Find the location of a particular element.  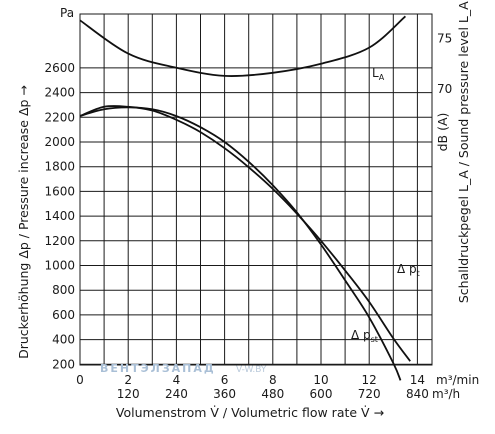

x-tick-label-top: 2 is located at coordinates (128, 380).